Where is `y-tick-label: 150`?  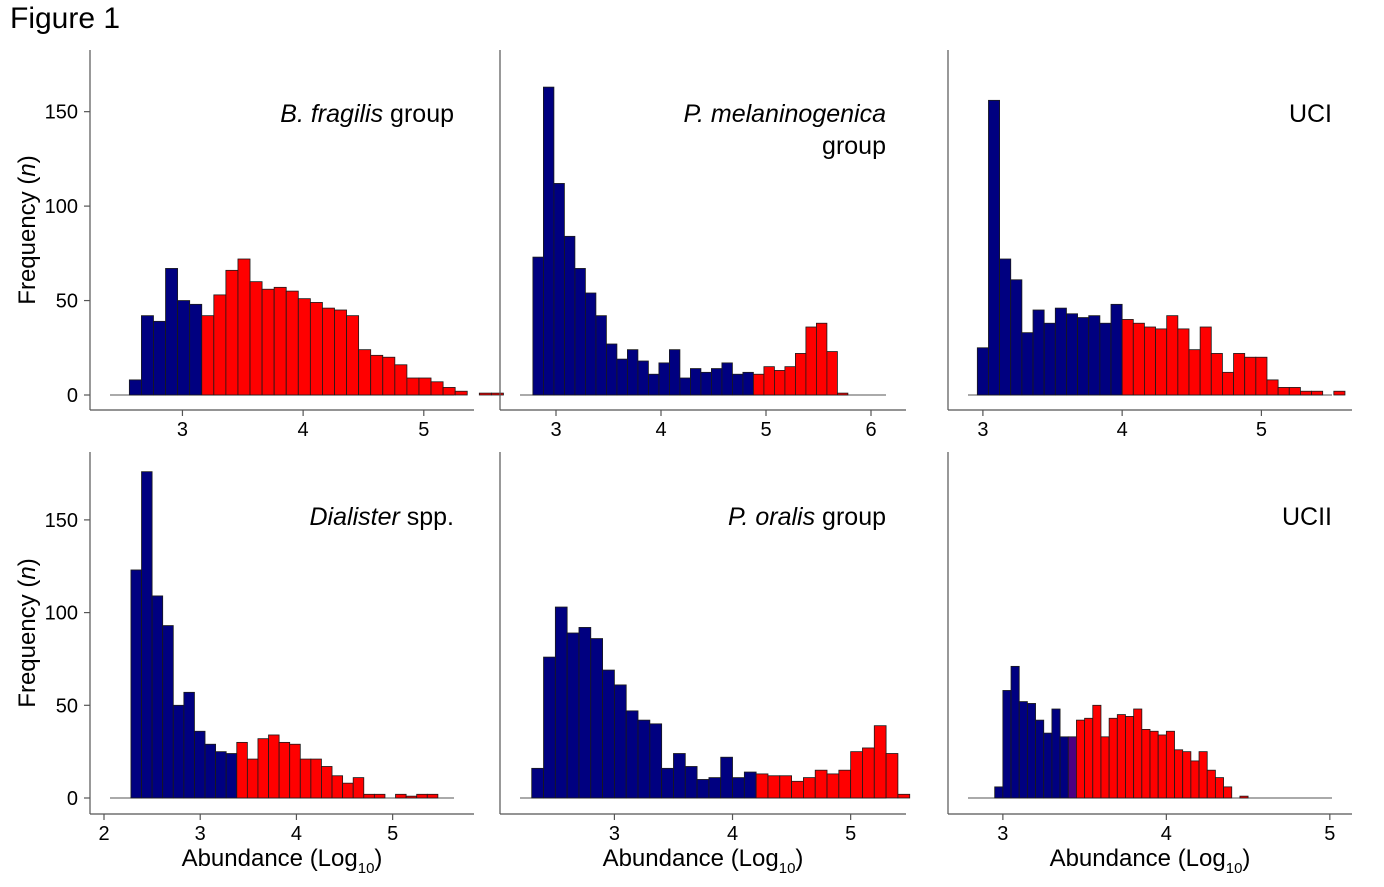
y-tick-label: 150 is located at coordinates (61, 521).